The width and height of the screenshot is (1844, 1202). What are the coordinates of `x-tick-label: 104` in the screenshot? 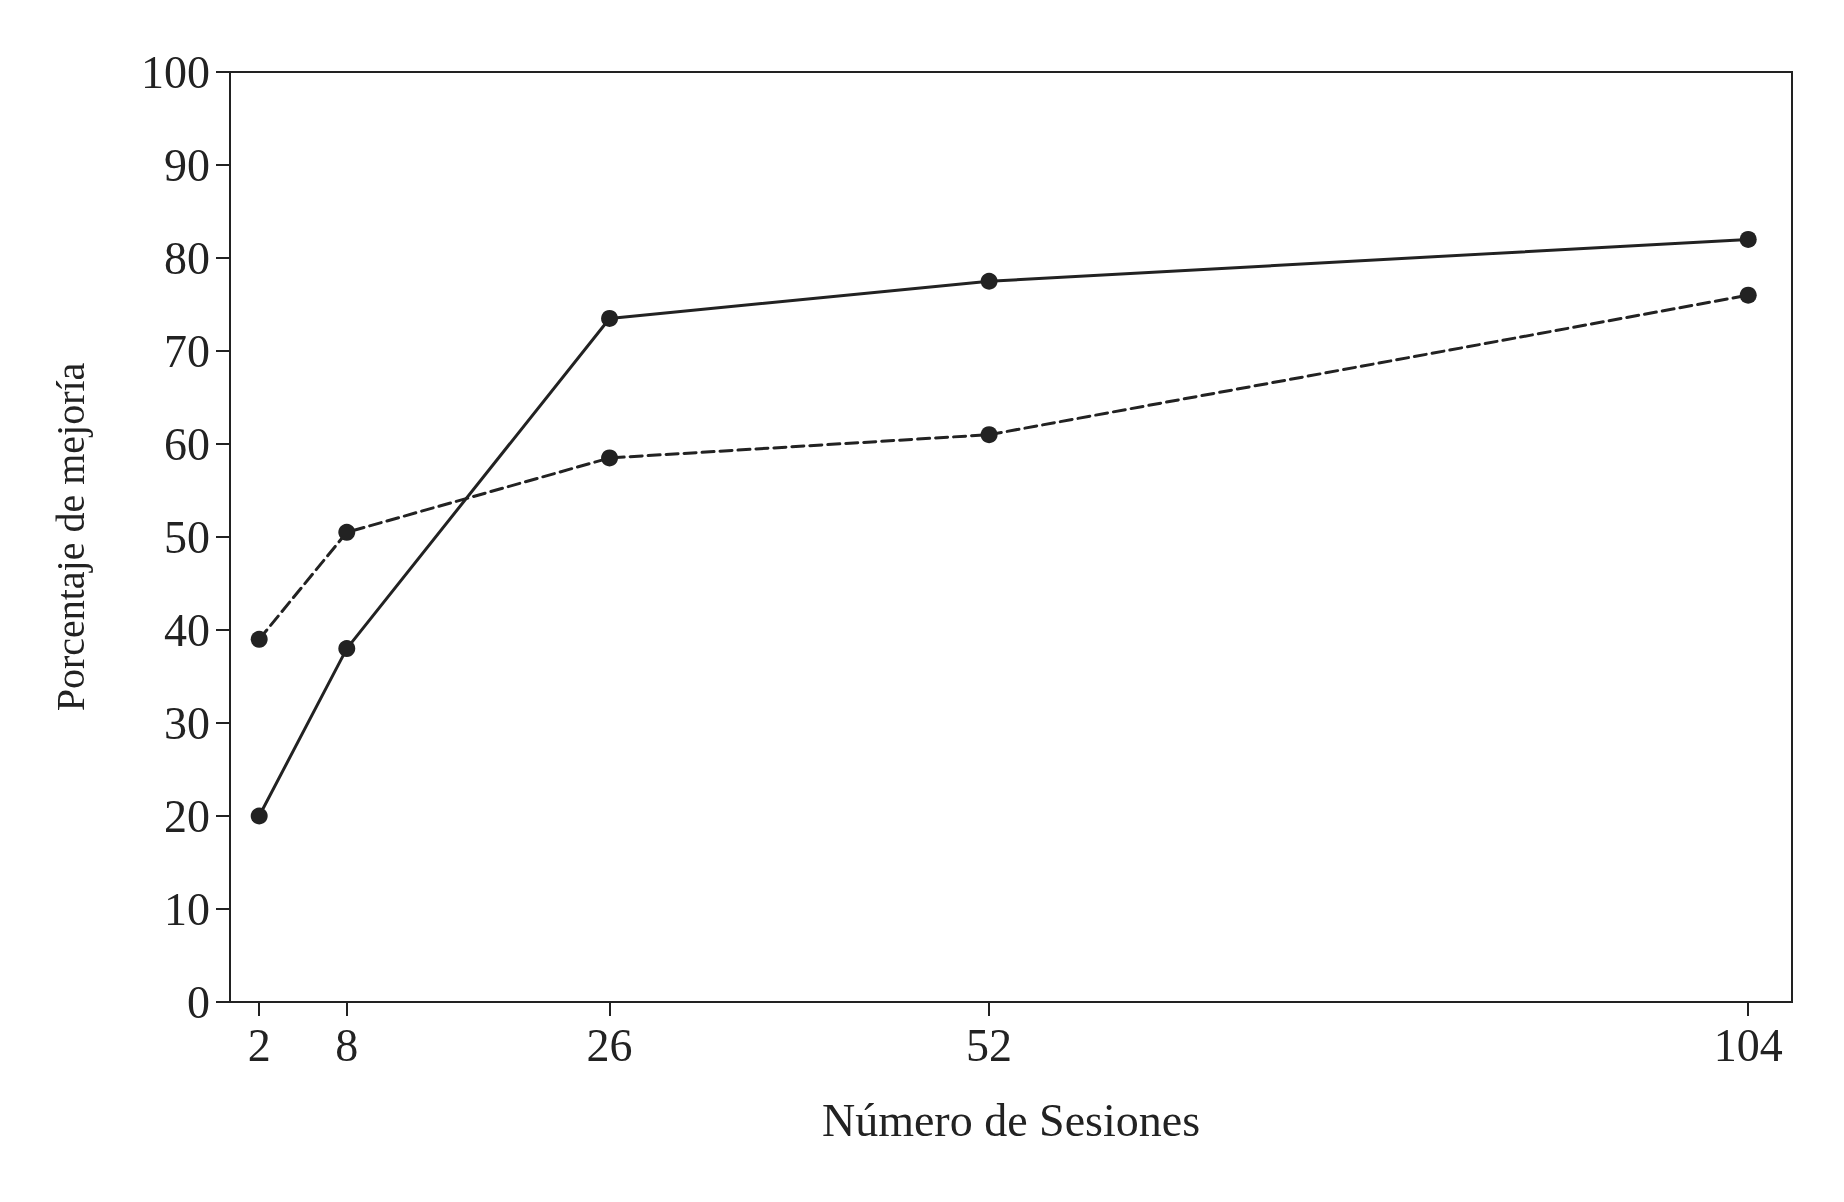 It's located at (1748, 1045).